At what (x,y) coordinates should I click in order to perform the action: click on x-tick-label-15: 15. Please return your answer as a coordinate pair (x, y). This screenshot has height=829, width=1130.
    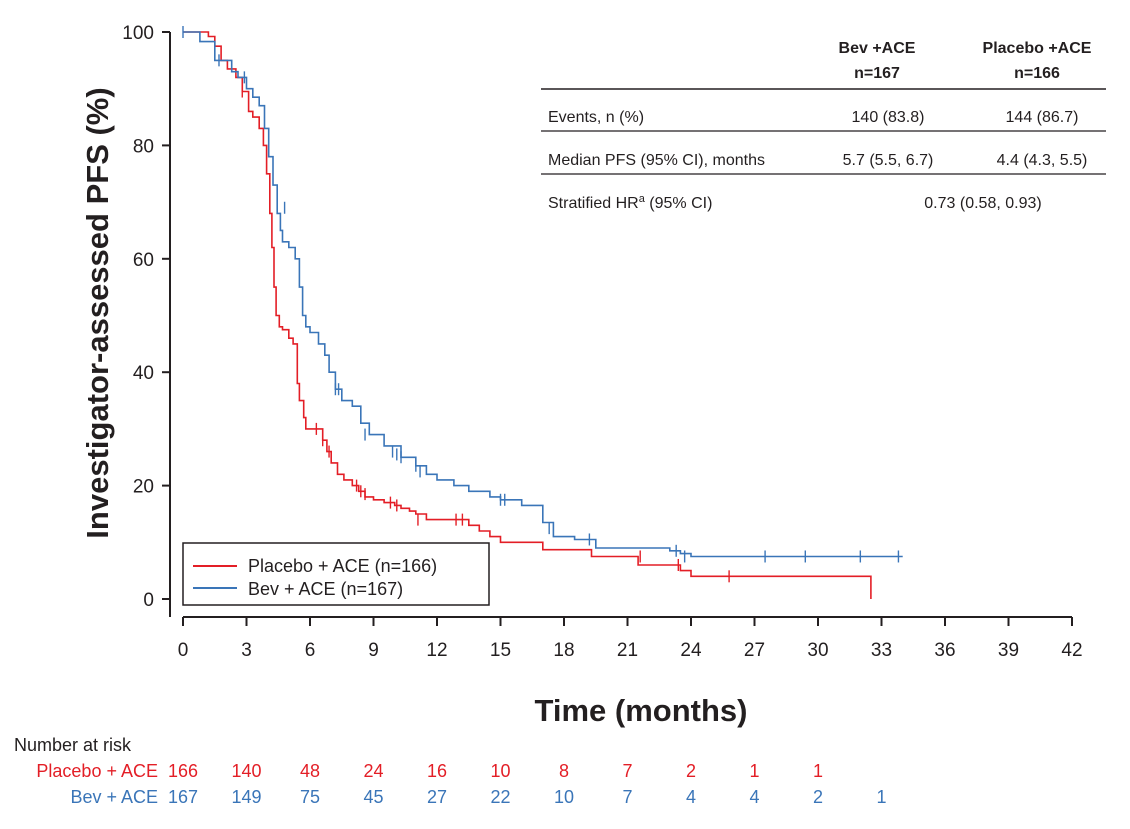
    Looking at the image, I should click on (500, 650).